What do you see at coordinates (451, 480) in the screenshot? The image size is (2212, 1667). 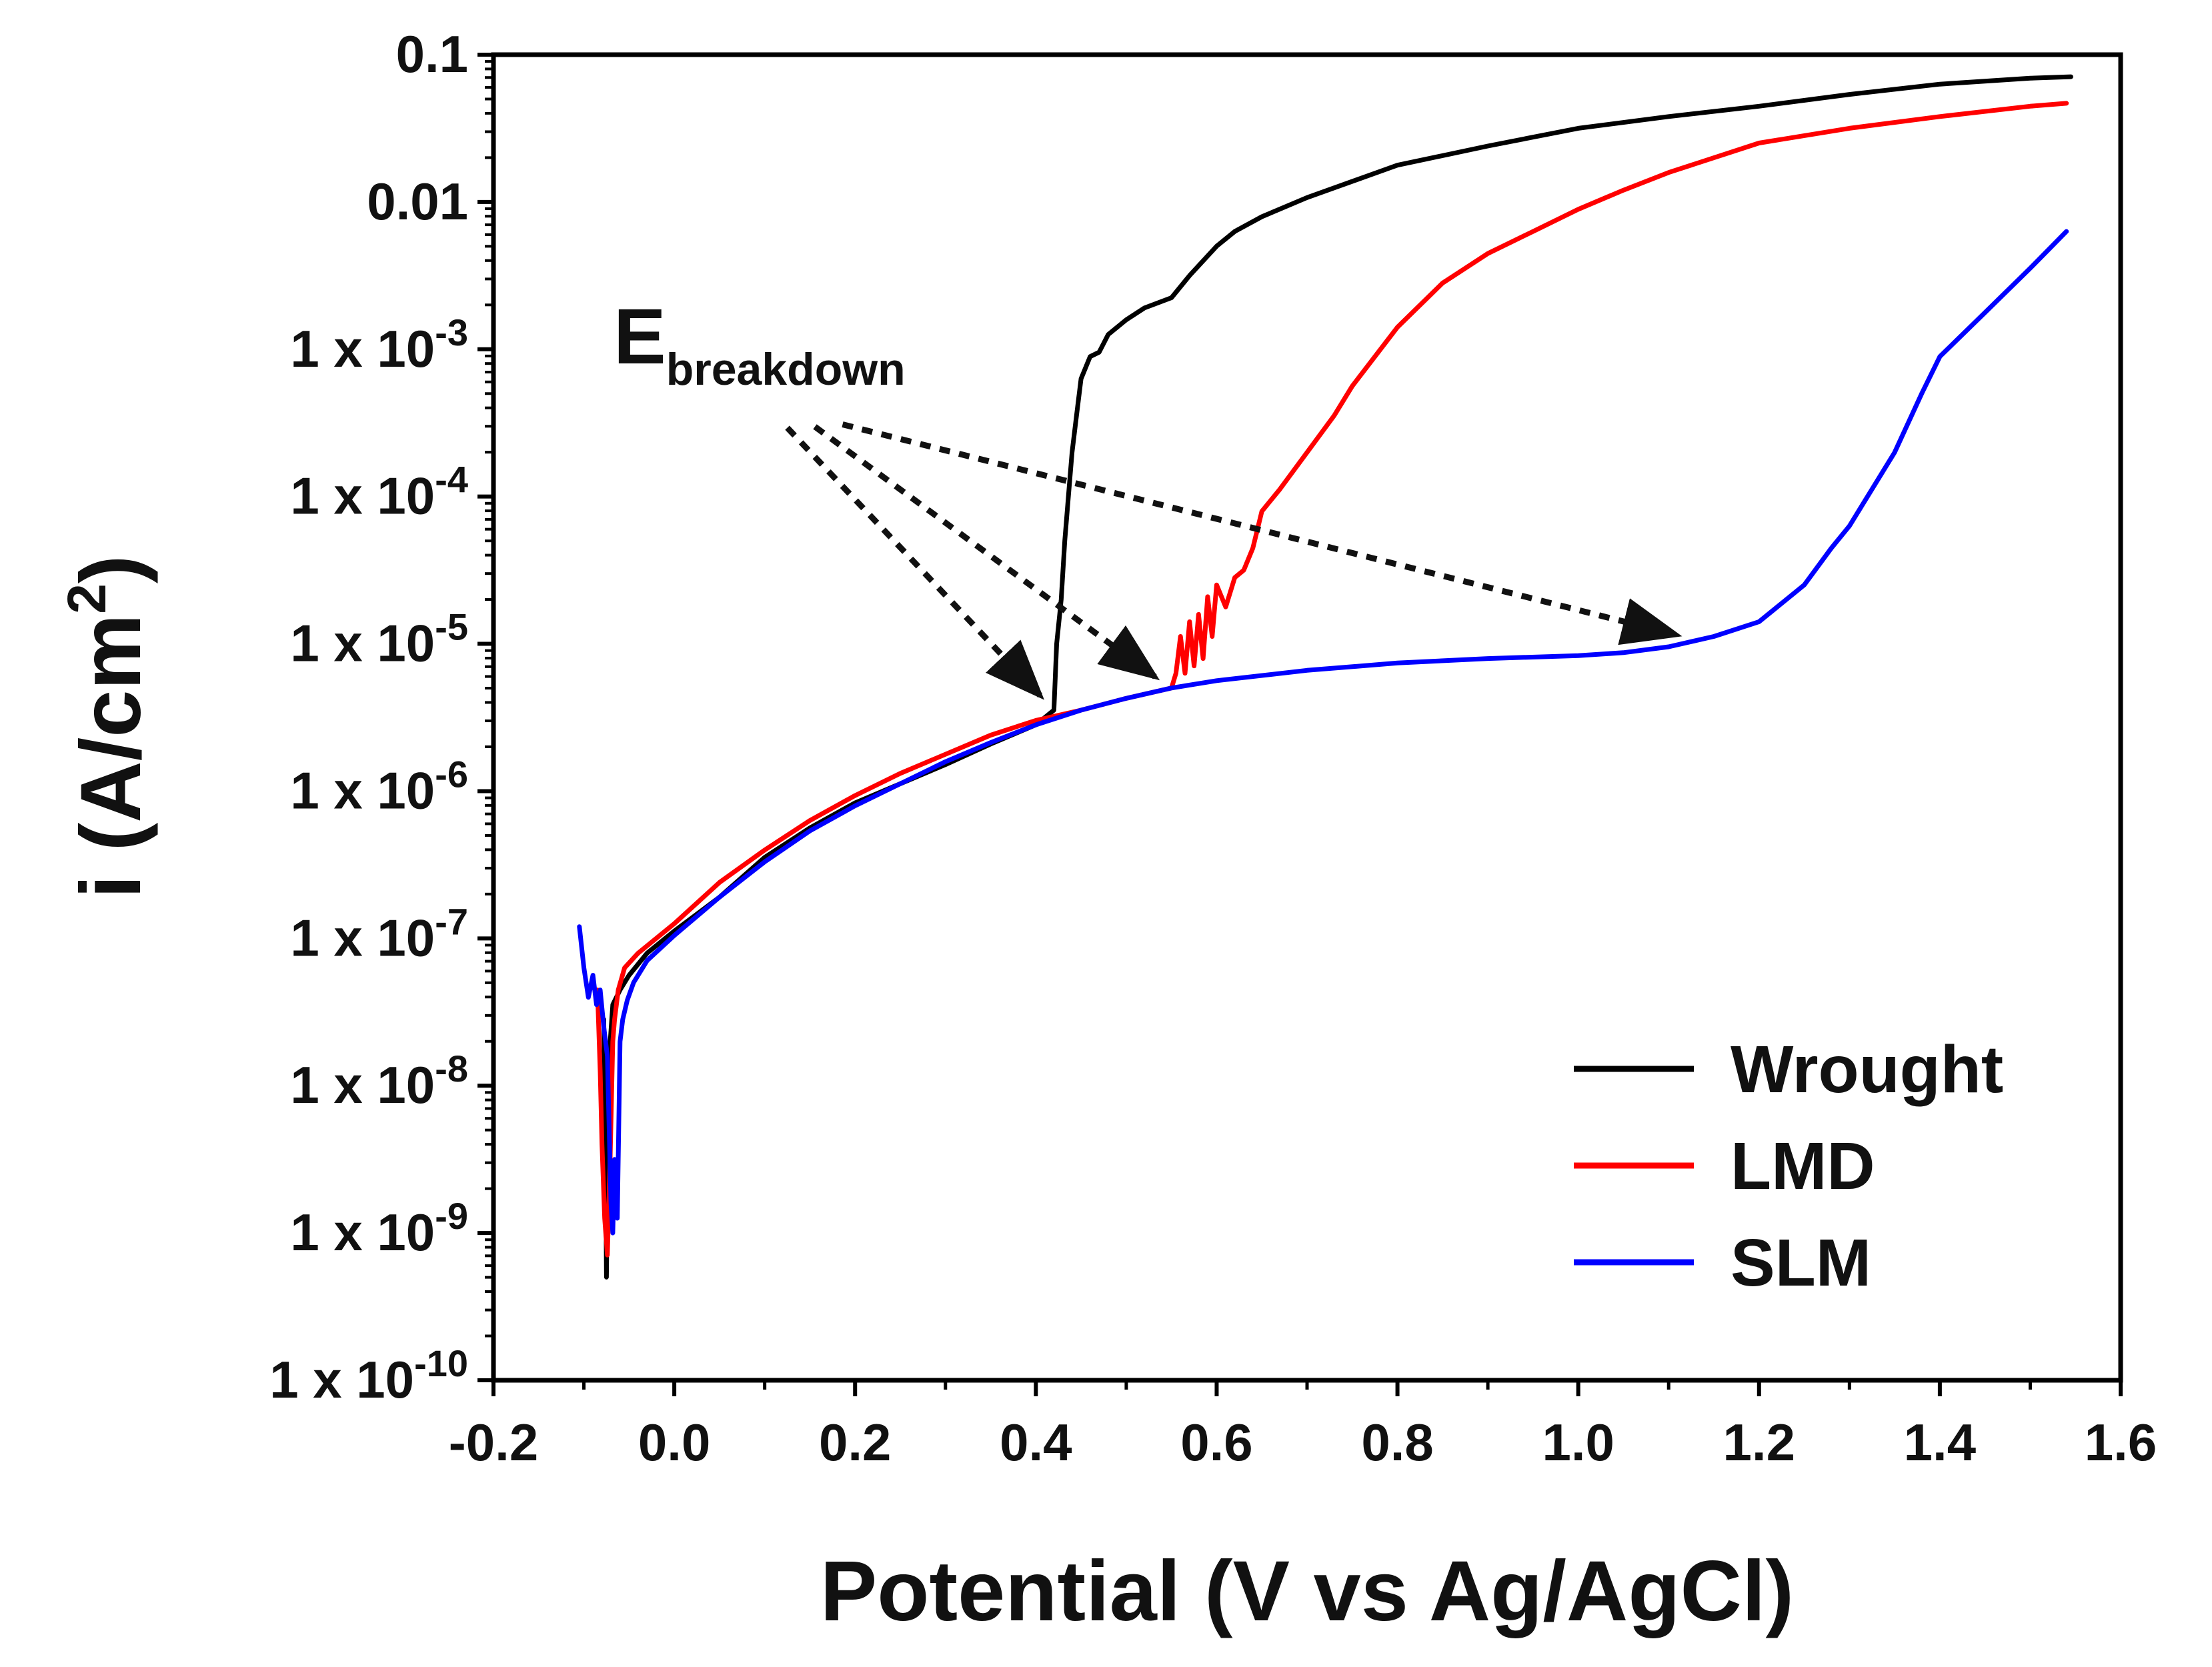 I see `y-tick-label-exponent: -4` at bounding box center [451, 480].